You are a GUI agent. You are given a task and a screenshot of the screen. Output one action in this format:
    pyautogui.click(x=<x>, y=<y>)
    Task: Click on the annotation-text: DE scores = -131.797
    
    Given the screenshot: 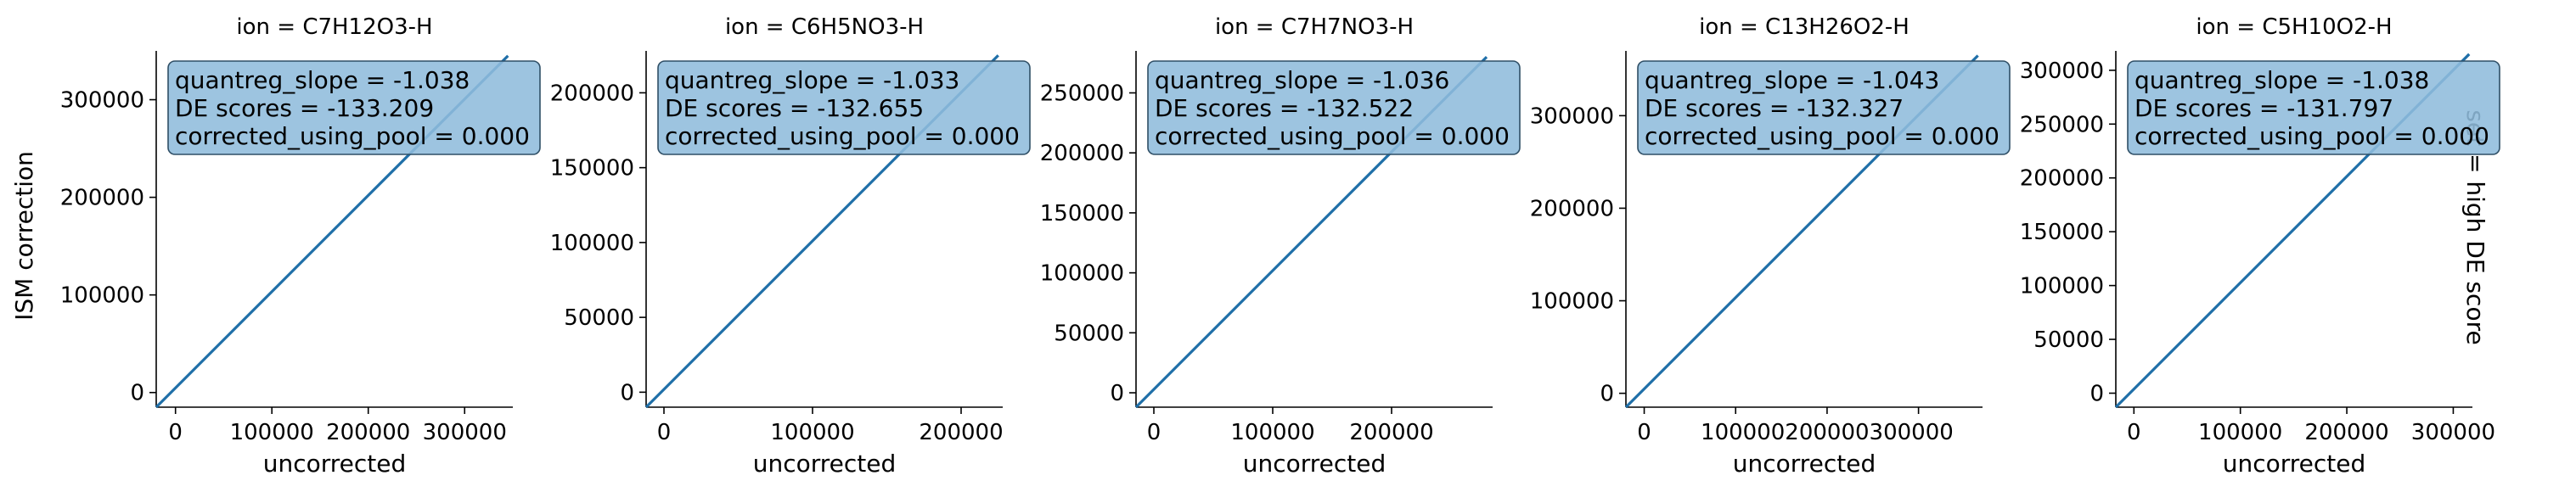 What is the action you would take?
    pyautogui.click(x=2263, y=108)
    